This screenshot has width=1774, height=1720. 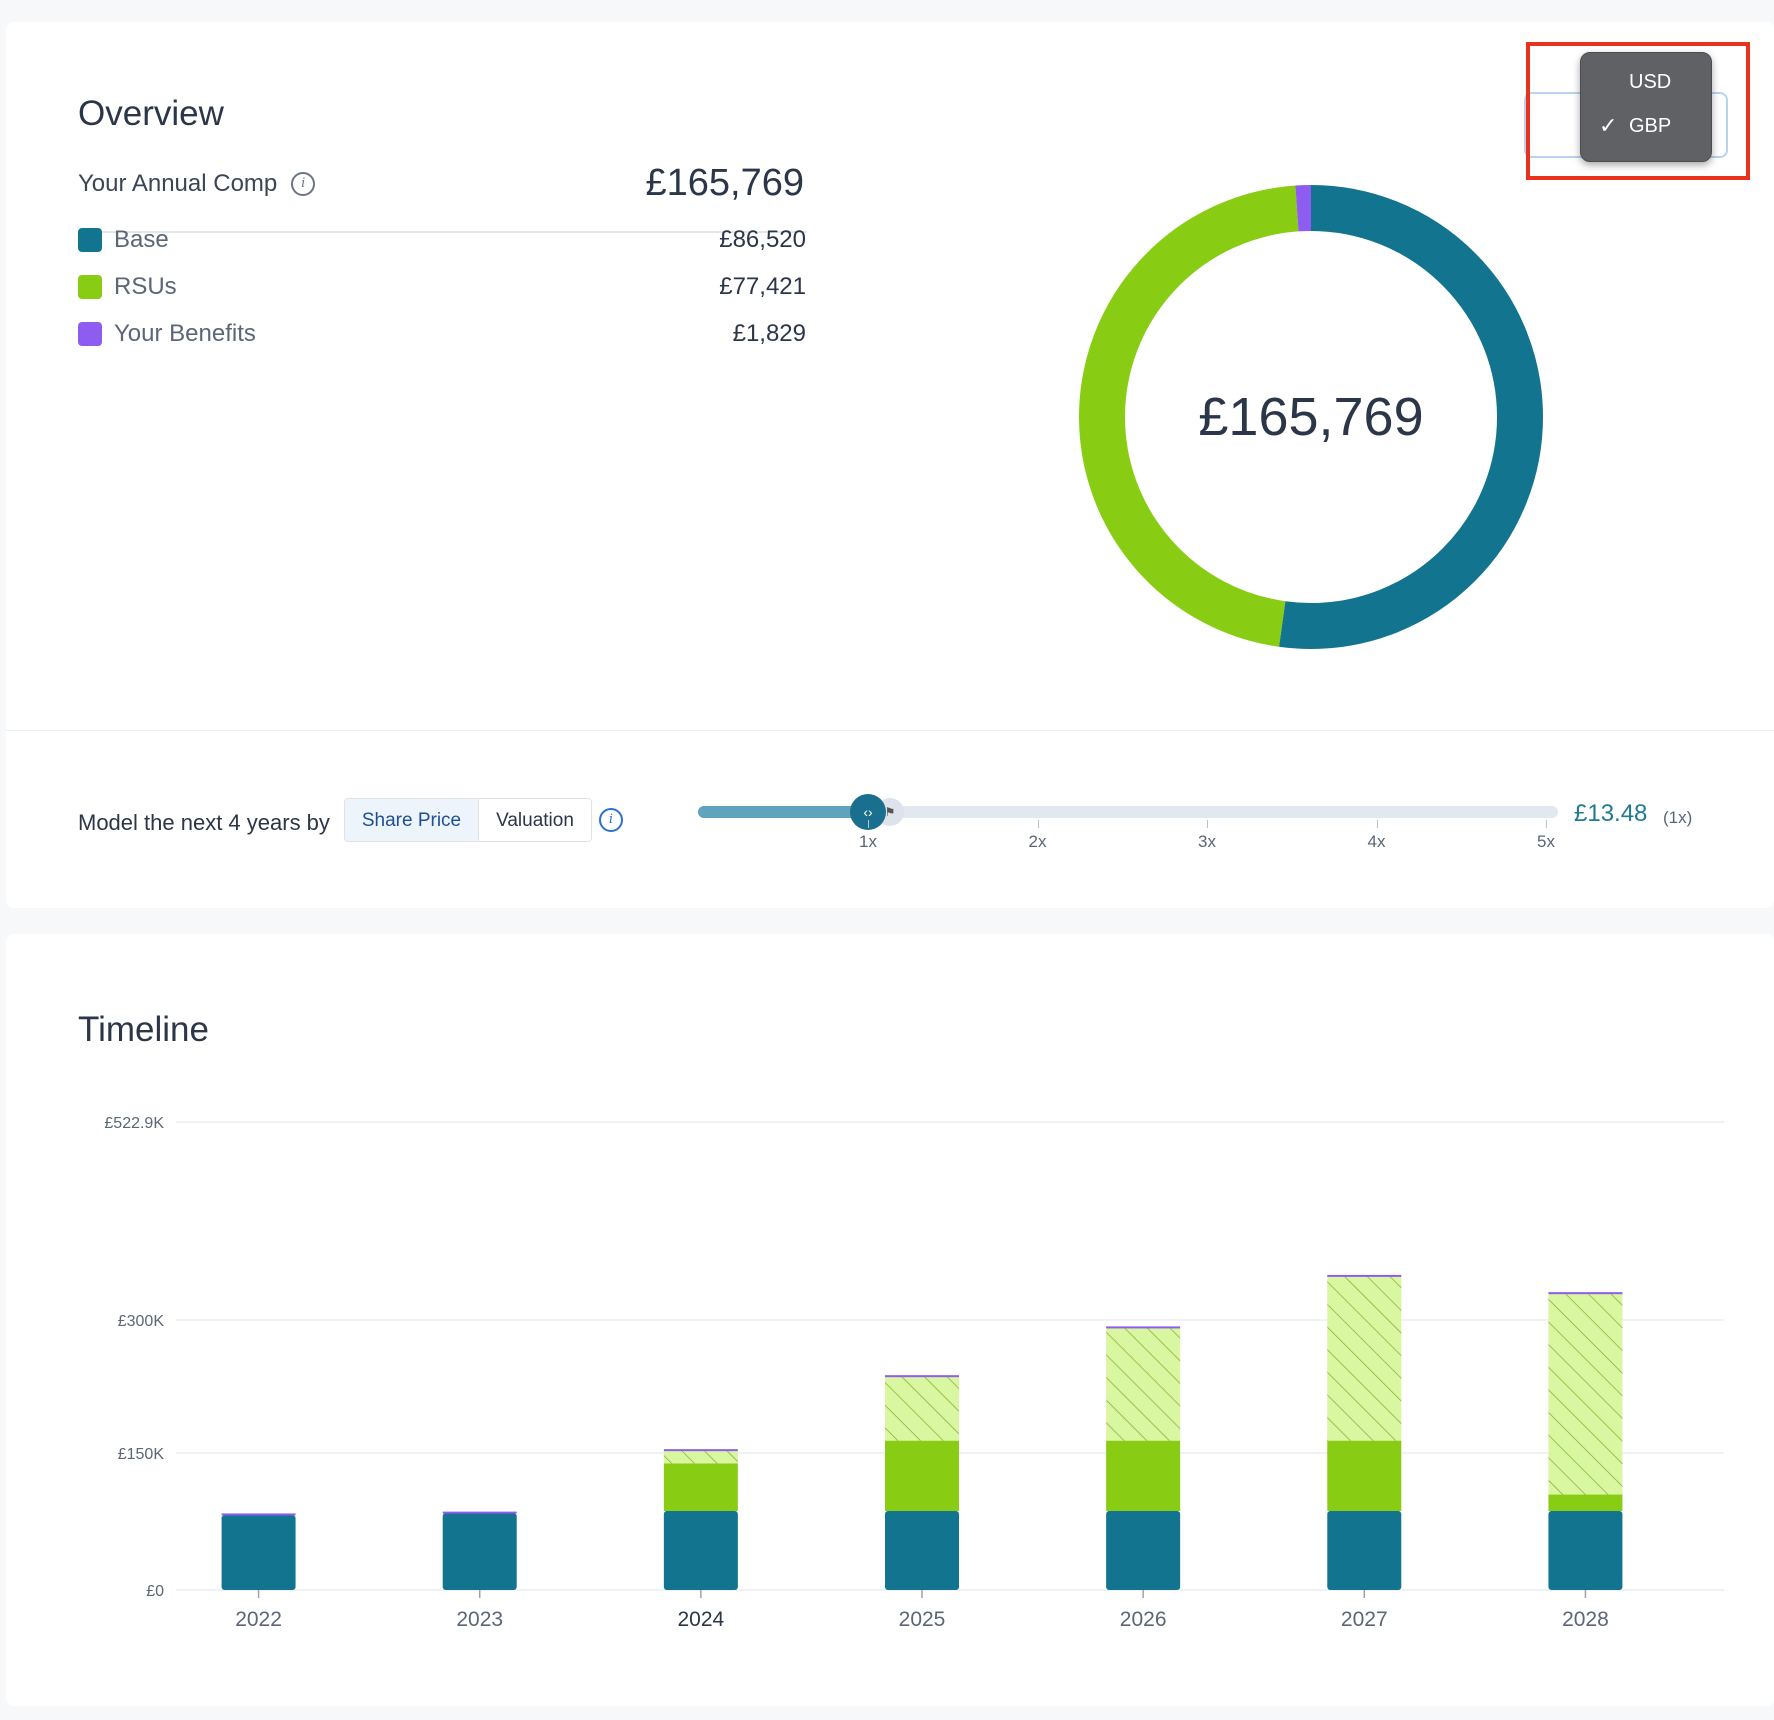 I want to click on legend-label: RSUs, so click(x=145, y=286).